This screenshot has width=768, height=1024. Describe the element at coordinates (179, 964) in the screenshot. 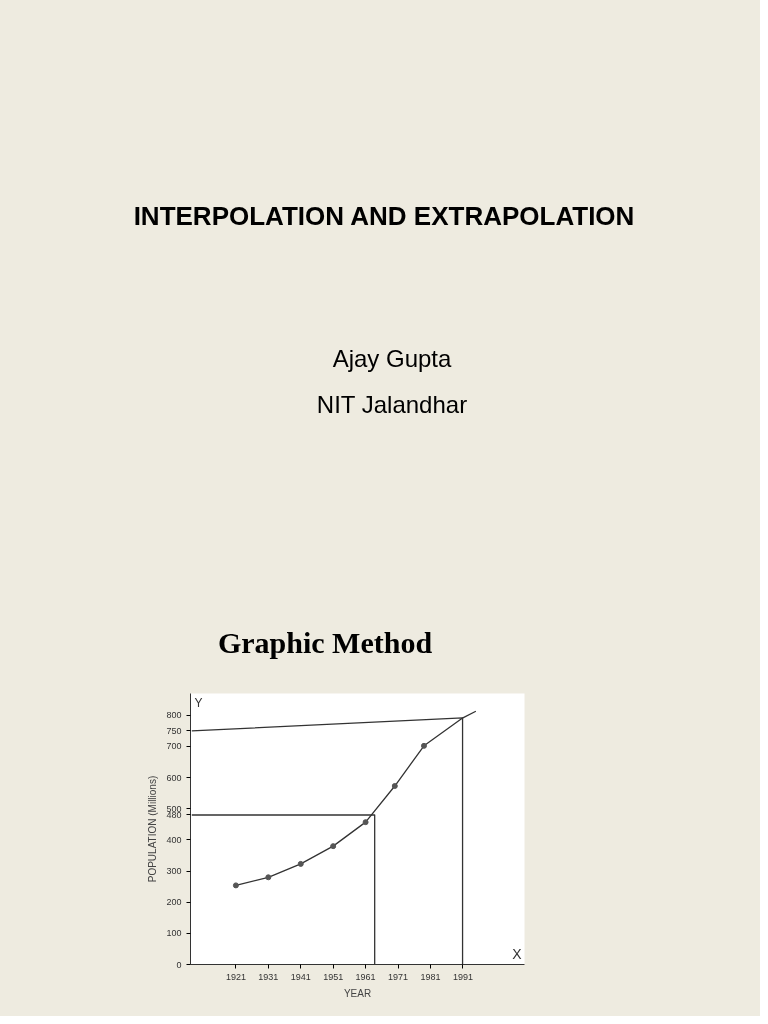

I see `y-tick-label: 0` at that location.